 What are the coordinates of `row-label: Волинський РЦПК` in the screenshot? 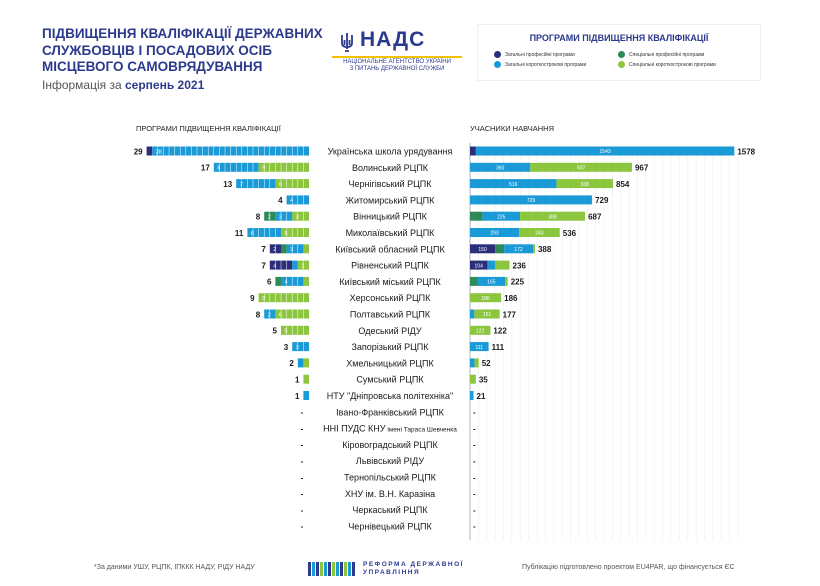 It's located at (390, 168).